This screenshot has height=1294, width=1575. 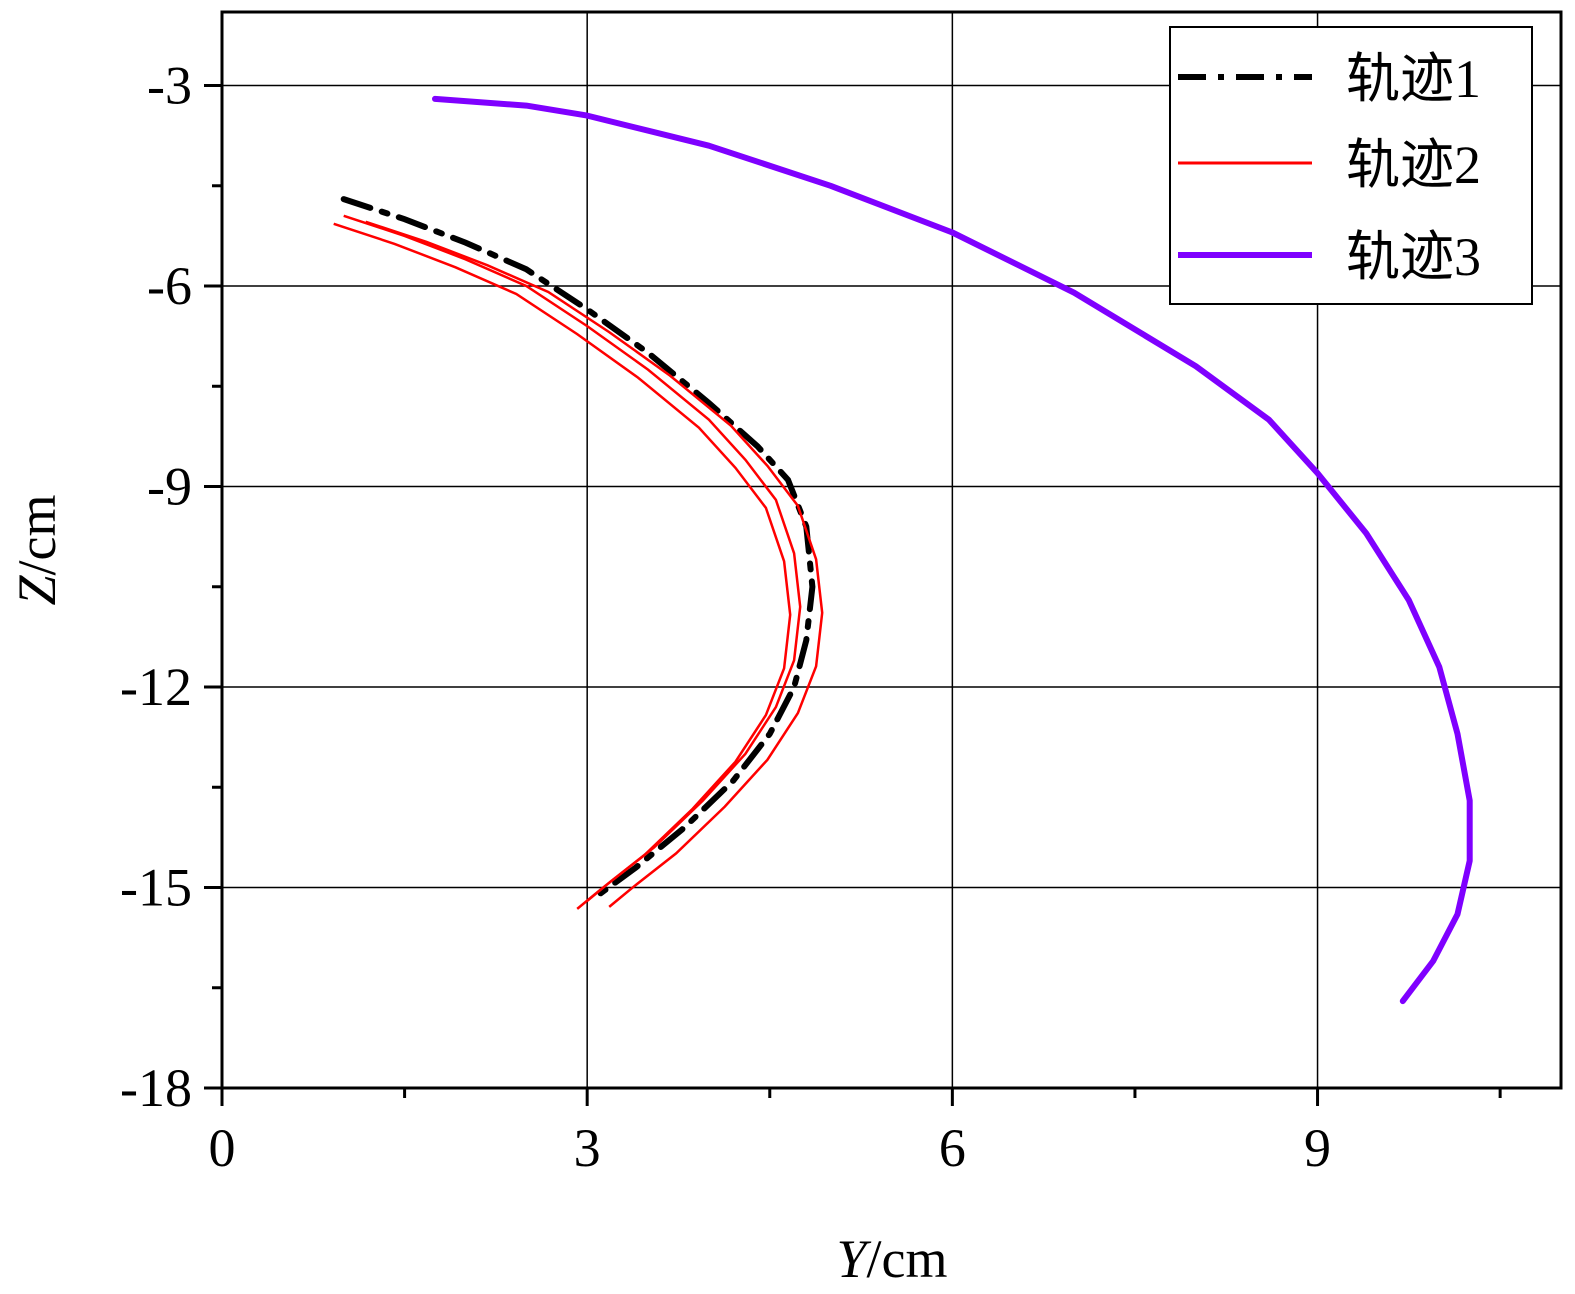 What do you see at coordinates (222, 1148) in the screenshot?
I see `x-tick-label: 0` at bounding box center [222, 1148].